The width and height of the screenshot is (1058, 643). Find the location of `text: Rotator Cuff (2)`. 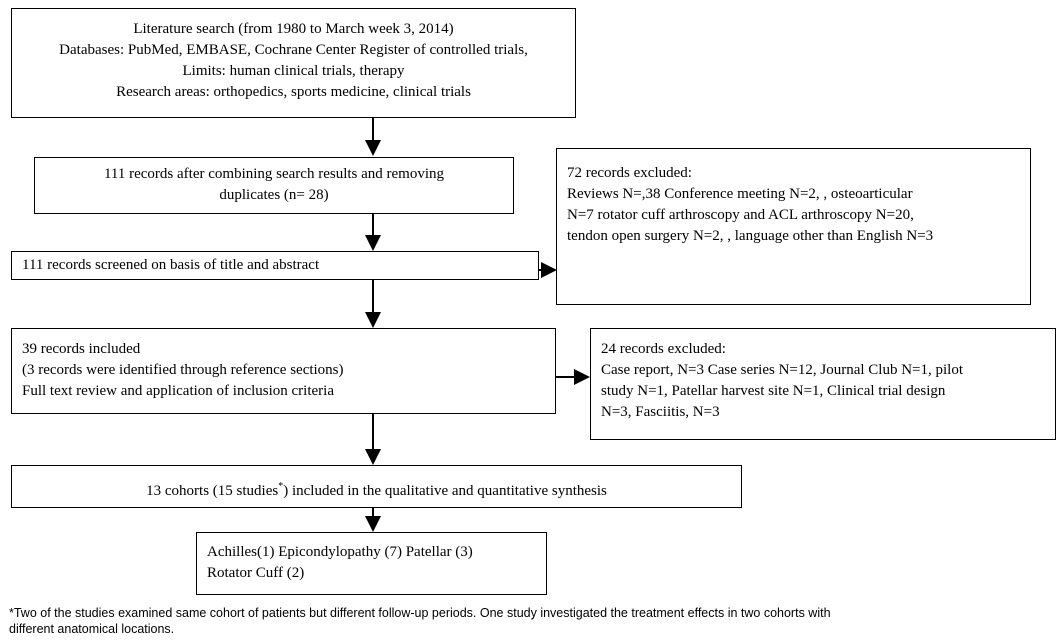

text: Rotator Cuff (2) is located at coordinates (256, 573).